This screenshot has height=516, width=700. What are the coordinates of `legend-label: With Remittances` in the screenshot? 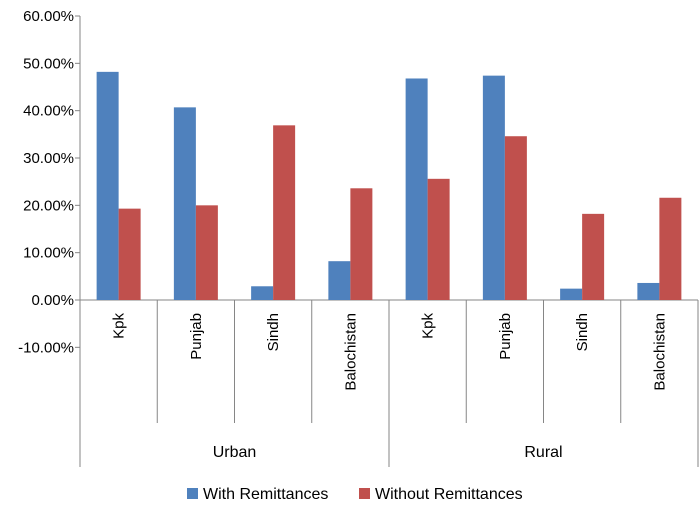 It's located at (265, 494).